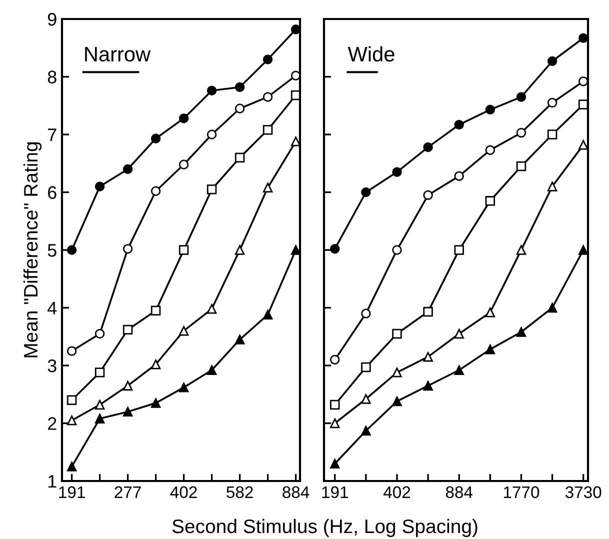 The width and height of the screenshot is (609, 539). Describe the element at coordinates (52, 77) in the screenshot. I see `y-tick-label: 8` at that location.